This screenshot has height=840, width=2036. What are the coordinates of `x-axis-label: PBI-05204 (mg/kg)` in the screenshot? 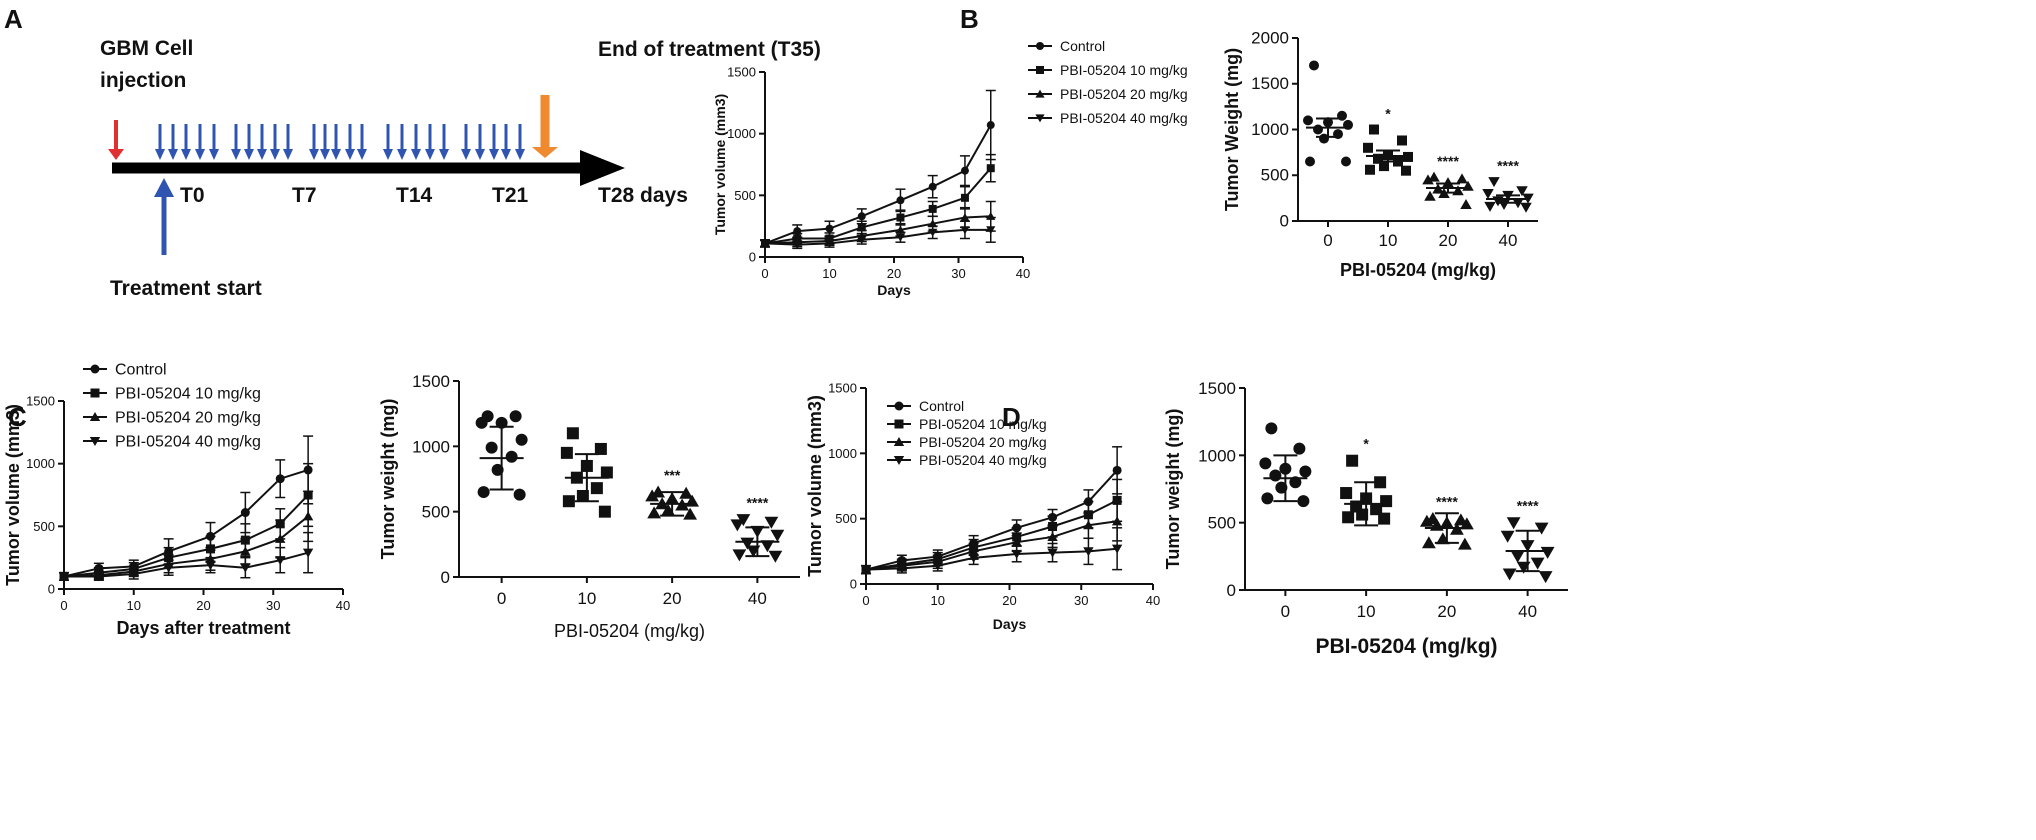 It's located at (1418, 270).